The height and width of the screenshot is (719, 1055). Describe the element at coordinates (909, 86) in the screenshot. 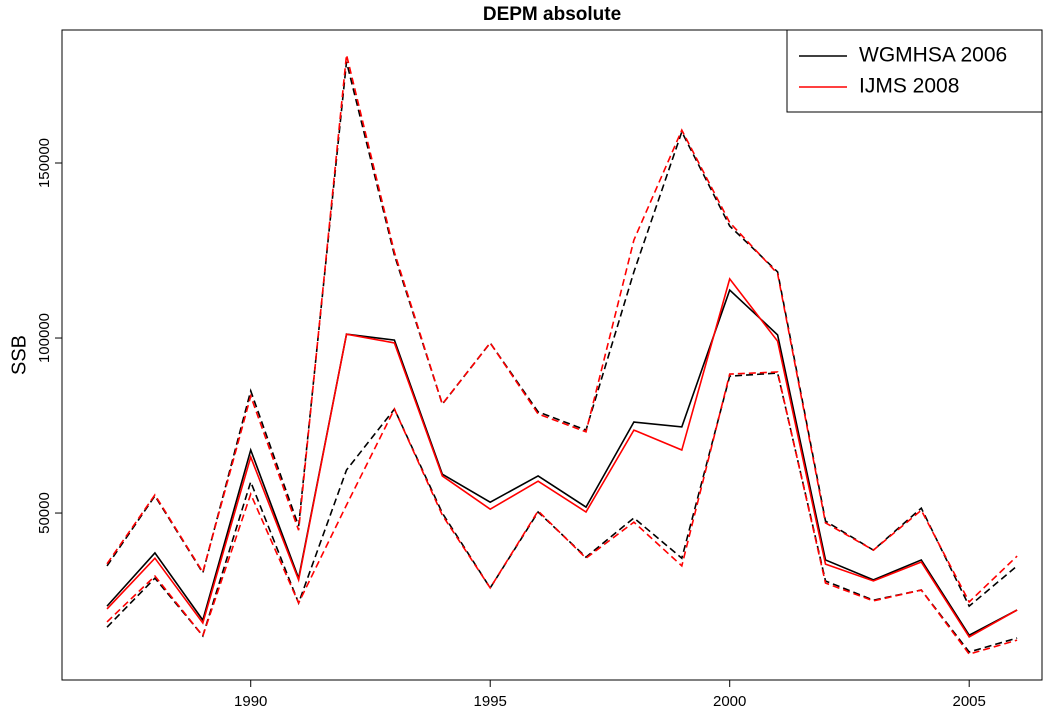

I see `legend-label: IJMS 2008` at that location.